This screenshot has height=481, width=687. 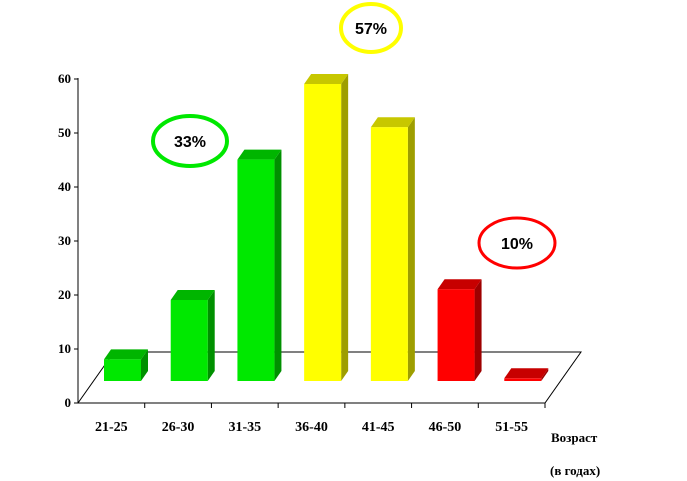 I want to click on x-tick-label: 36-40, so click(x=311, y=427).